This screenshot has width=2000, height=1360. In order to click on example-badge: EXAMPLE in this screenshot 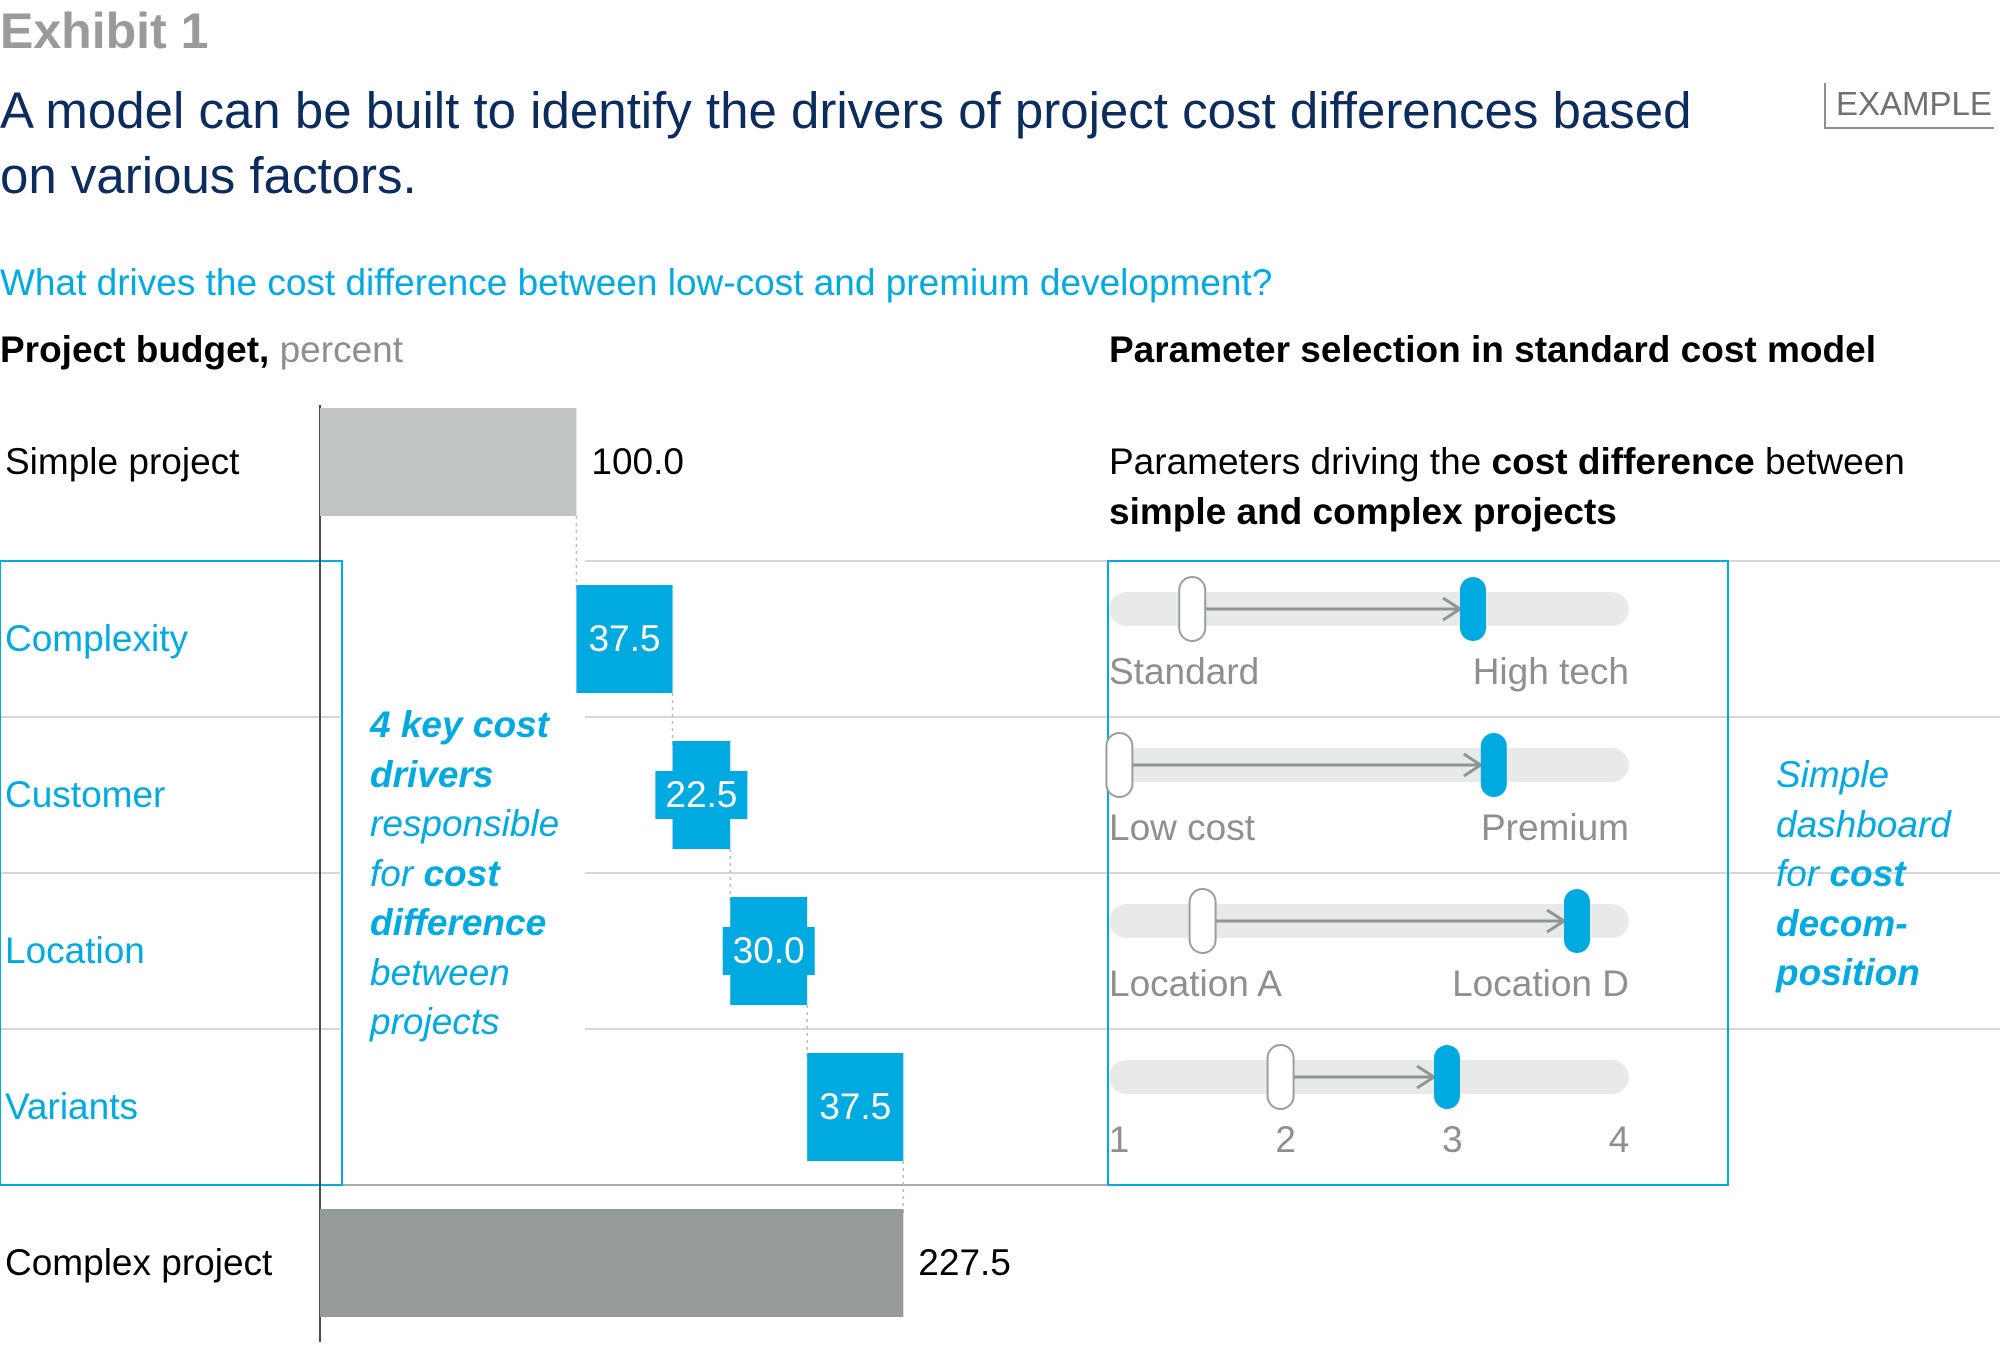, I will do `click(1909, 106)`.